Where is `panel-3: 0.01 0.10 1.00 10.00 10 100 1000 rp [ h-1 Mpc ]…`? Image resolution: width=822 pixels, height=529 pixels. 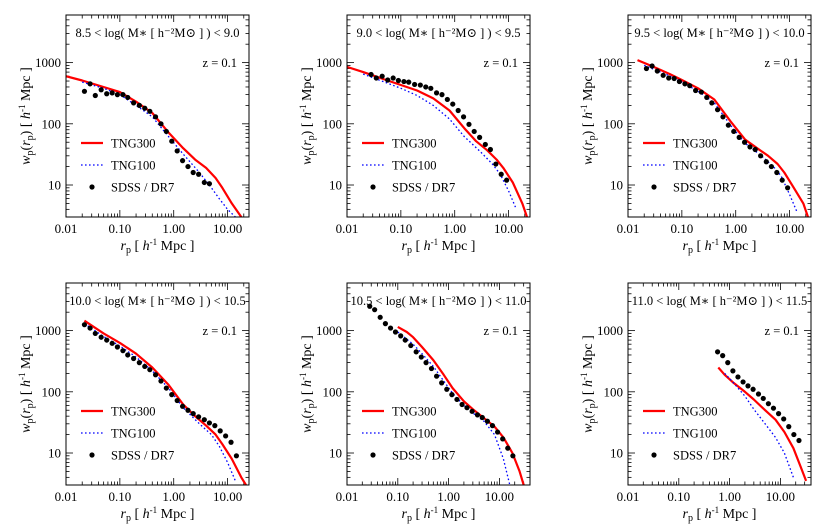 panel-3: 0.01 0.10 1.00 10.00 10 100 1000 rp [ h-1 Mpc ]… is located at coordinates (695, 135).